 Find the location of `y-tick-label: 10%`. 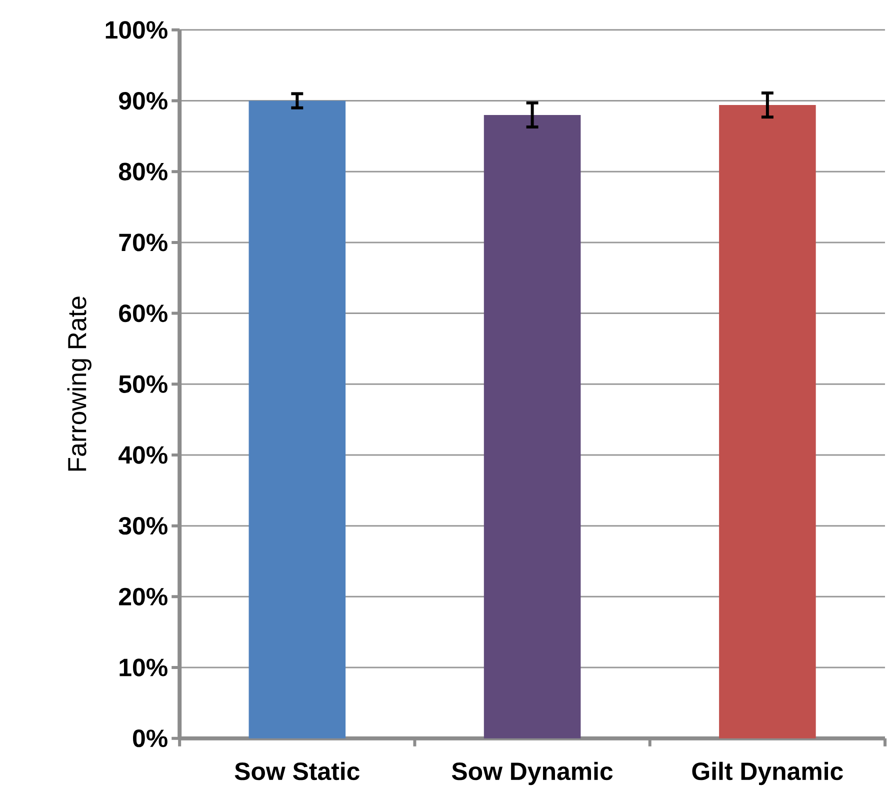

y-tick-label: 10% is located at coordinates (144, 667).